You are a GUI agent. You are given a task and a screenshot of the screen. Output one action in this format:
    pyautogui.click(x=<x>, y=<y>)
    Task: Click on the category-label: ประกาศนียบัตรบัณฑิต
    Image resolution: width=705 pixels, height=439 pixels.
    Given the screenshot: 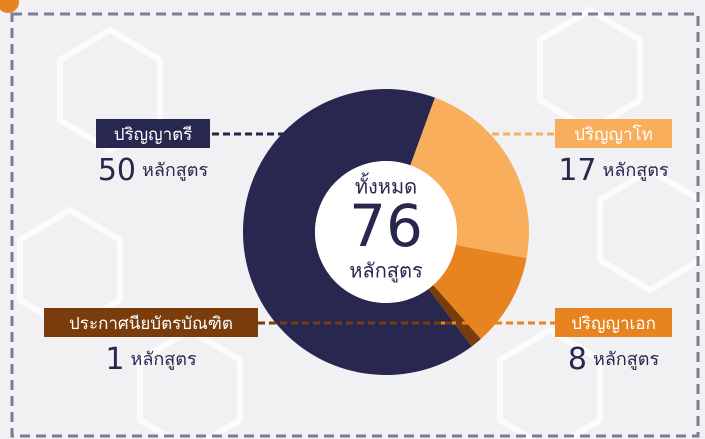 What is the action you would take?
    pyautogui.click(x=151, y=324)
    